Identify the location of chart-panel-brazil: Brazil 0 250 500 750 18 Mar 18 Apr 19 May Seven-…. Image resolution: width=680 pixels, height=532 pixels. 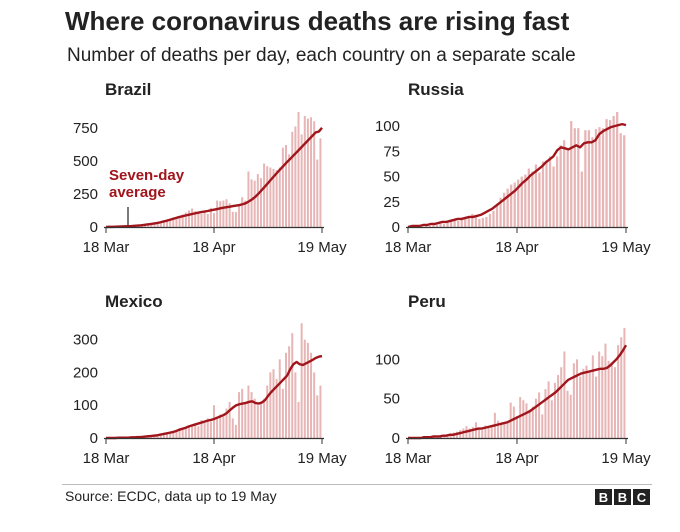
(210, 168).